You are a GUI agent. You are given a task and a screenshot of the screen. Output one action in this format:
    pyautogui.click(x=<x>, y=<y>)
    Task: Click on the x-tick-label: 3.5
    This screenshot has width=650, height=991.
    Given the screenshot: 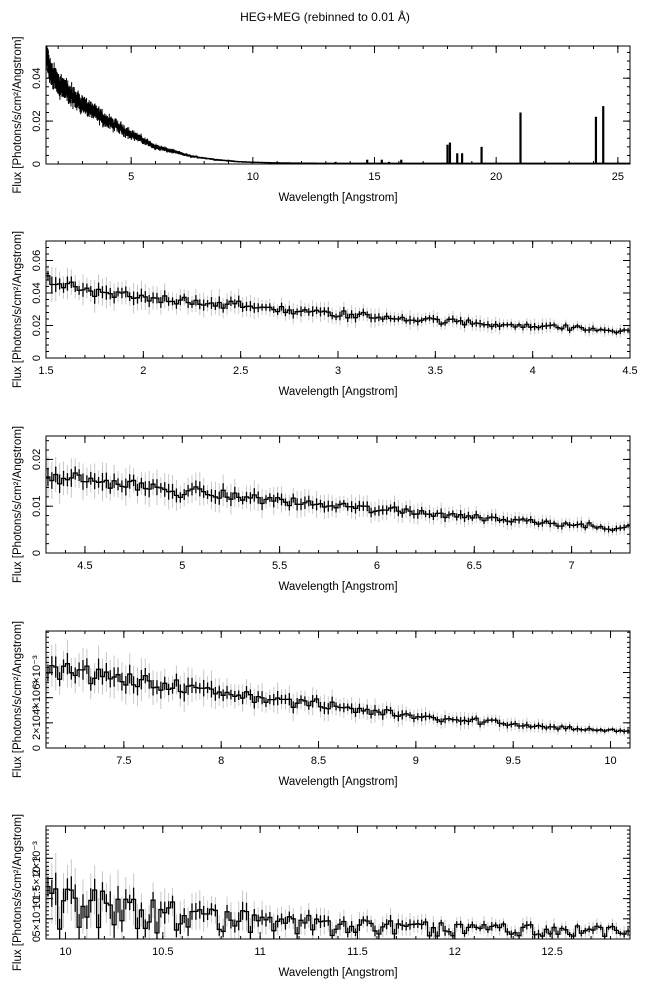 What is the action you would take?
    pyautogui.click(x=435, y=371)
    